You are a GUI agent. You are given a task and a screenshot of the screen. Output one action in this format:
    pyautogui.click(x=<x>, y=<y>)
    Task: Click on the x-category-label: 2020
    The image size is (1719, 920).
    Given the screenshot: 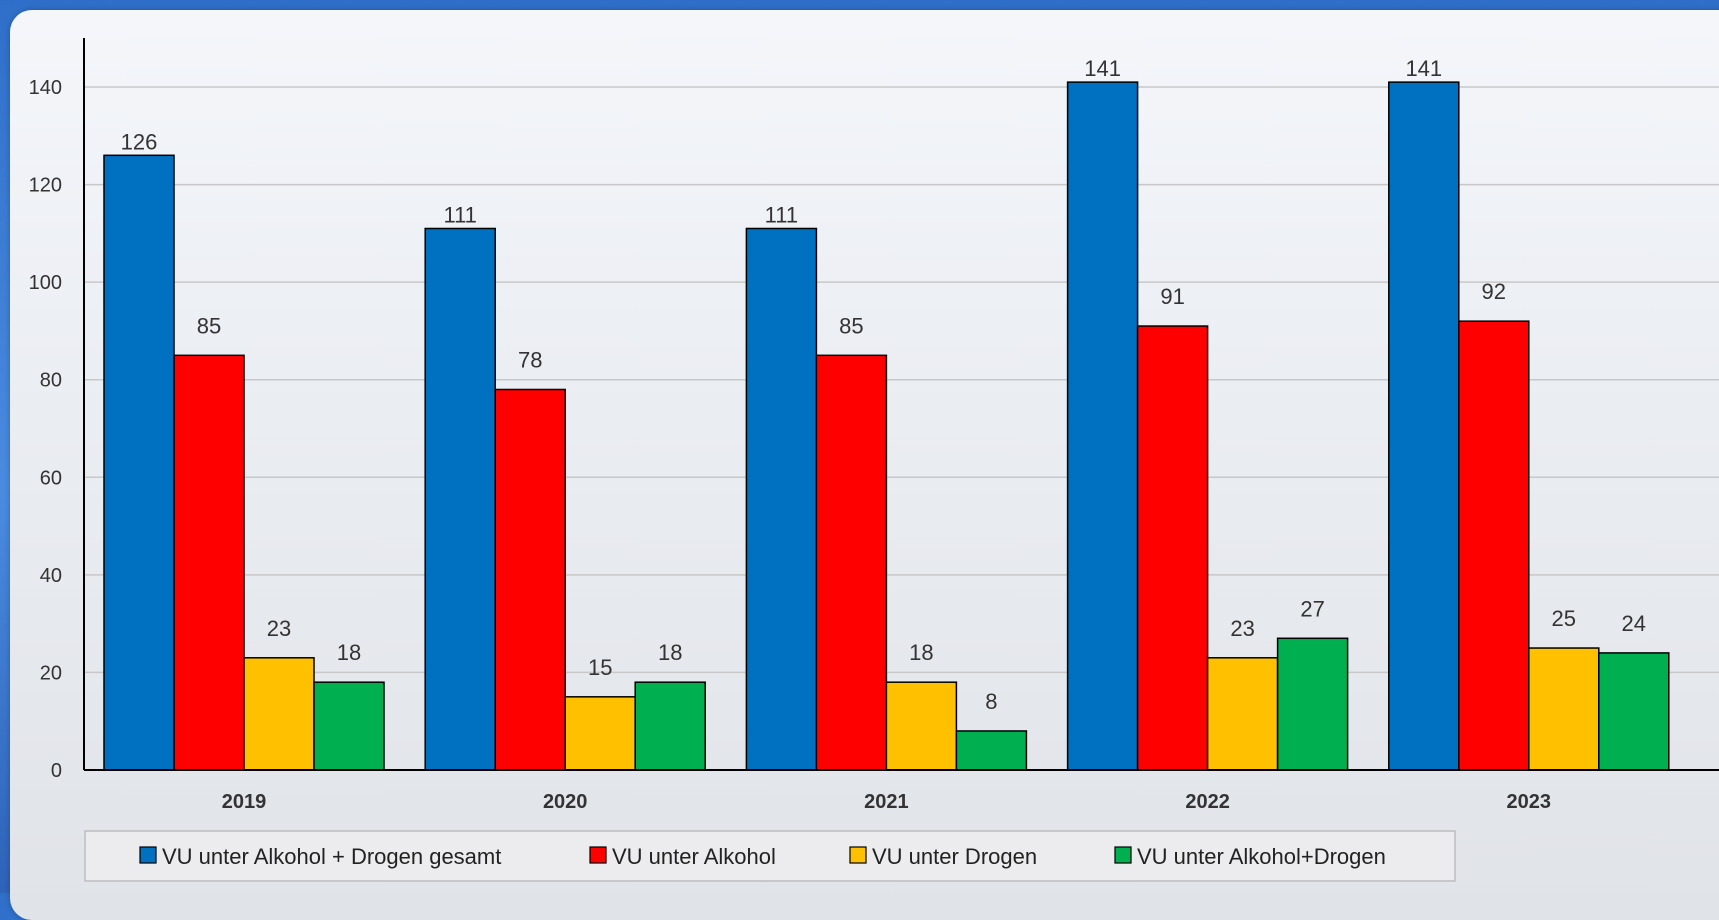 What is the action you would take?
    pyautogui.click(x=565, y=802)
    